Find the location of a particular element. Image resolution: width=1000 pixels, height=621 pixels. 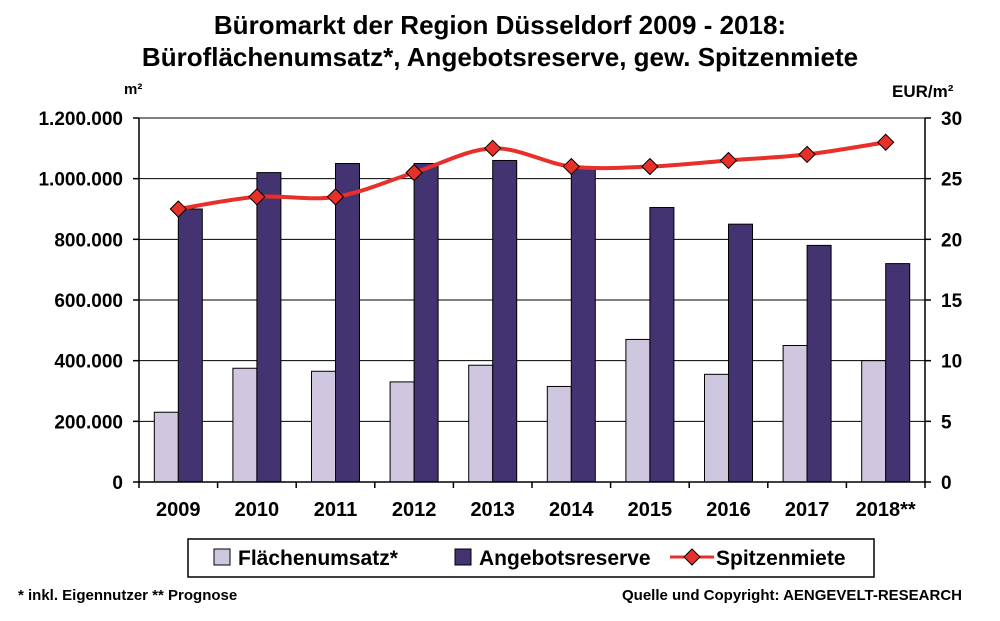

bar-flaechenumsatz-2015 is located at coordinates (638, 410).